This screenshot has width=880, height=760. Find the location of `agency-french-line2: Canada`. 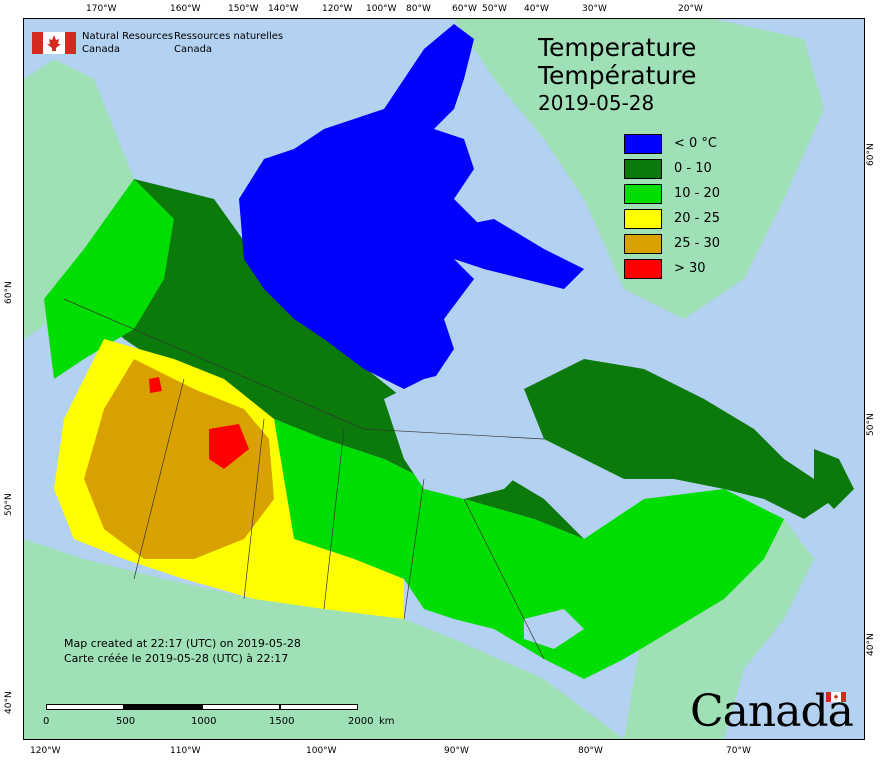

agency-french-line2: Canada is located at coordinates (193, 49).